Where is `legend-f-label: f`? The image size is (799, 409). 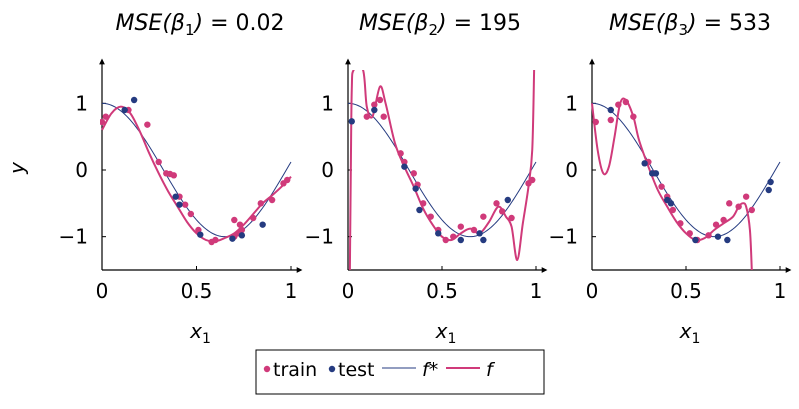
legend-f-label: f is located at coordinates (491, 370).